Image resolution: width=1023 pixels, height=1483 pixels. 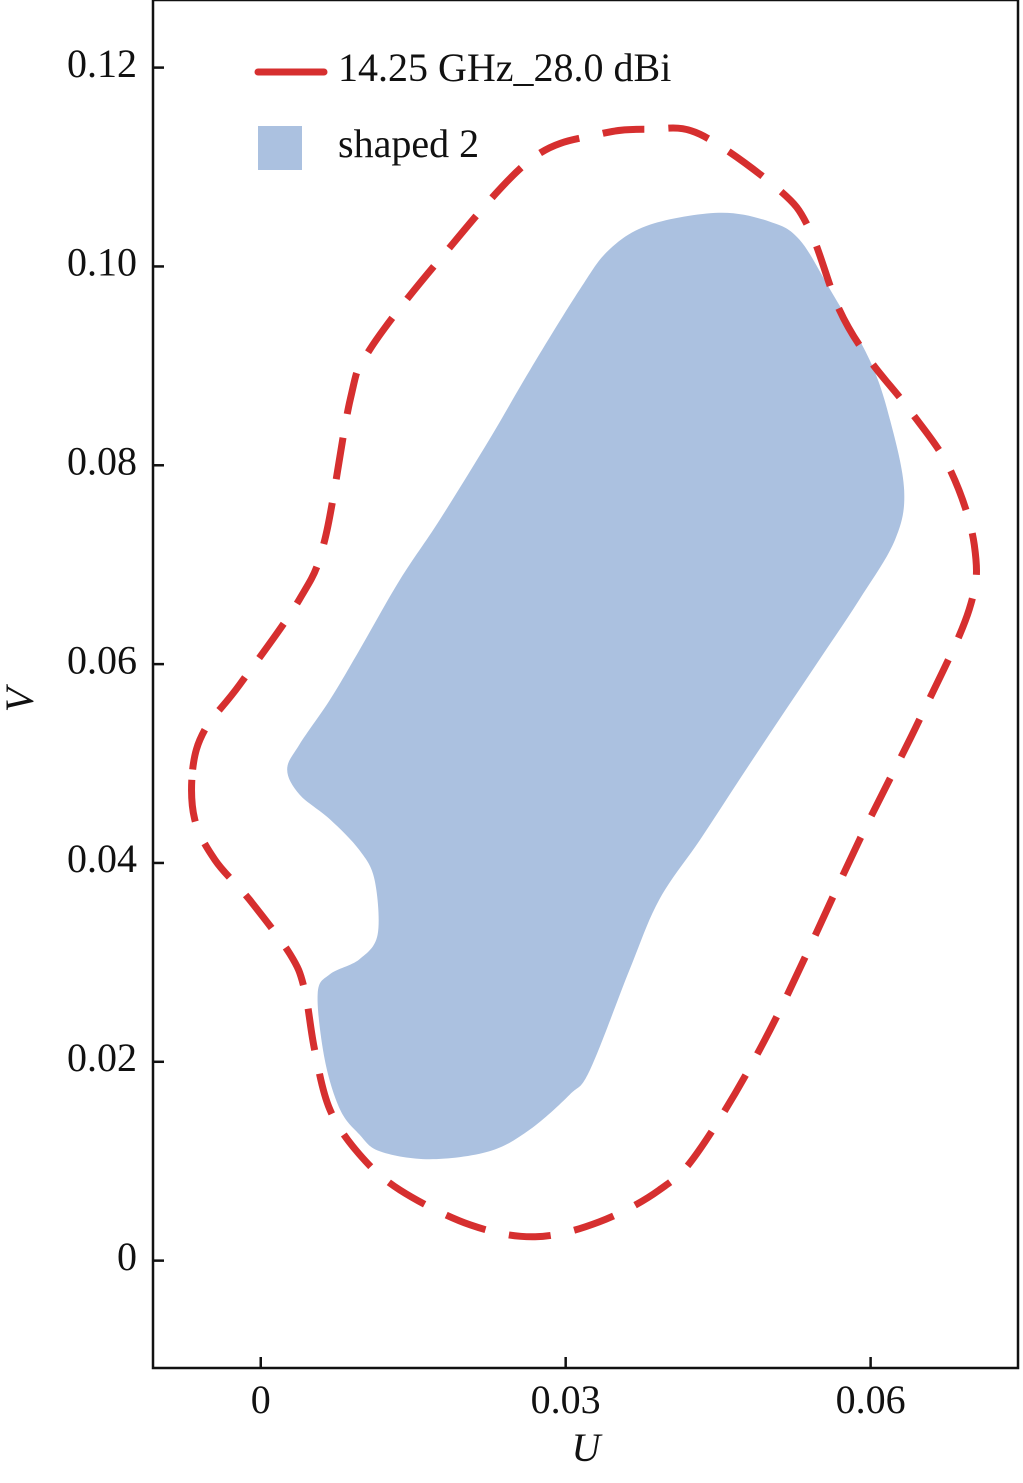 I want to click on legend-swatch, so click(x=280, y=148).